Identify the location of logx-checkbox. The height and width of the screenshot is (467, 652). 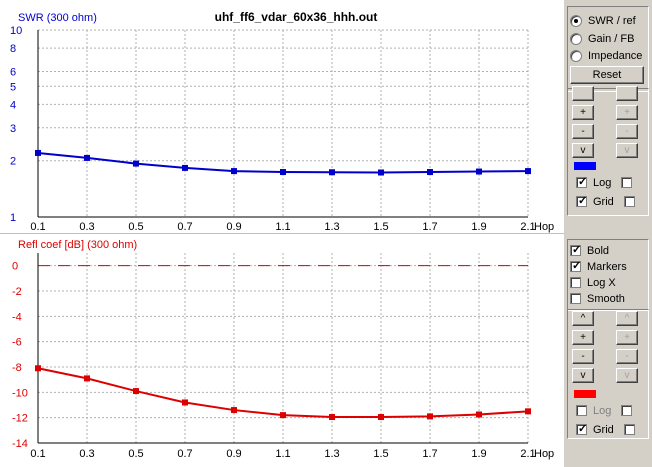
(575, 282).